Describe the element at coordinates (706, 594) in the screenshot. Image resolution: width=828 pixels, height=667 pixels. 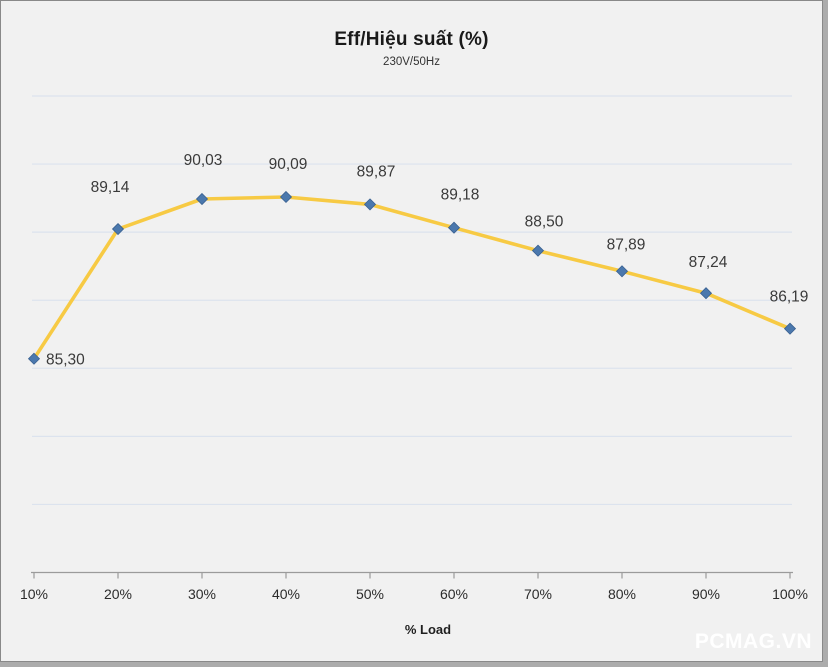
I see `x-tick-label: 90%` at that location.